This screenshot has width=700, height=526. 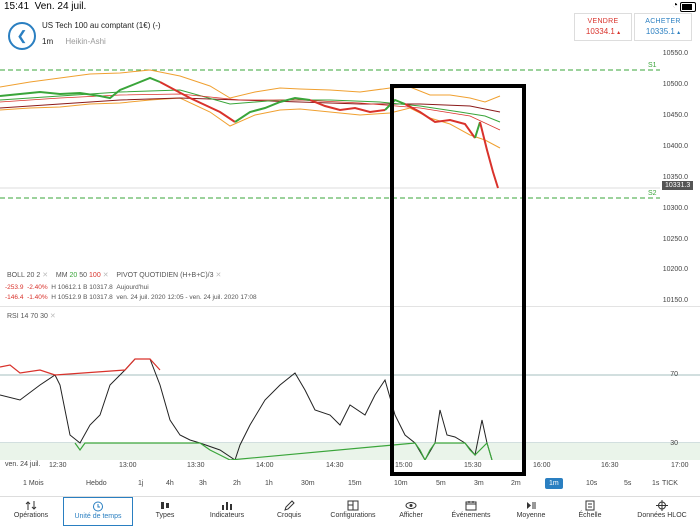 What do you see at coordinates (355, 483) in the screenshot?
I see `timeframe-15m: 15m` at bounding box center [355, 483].